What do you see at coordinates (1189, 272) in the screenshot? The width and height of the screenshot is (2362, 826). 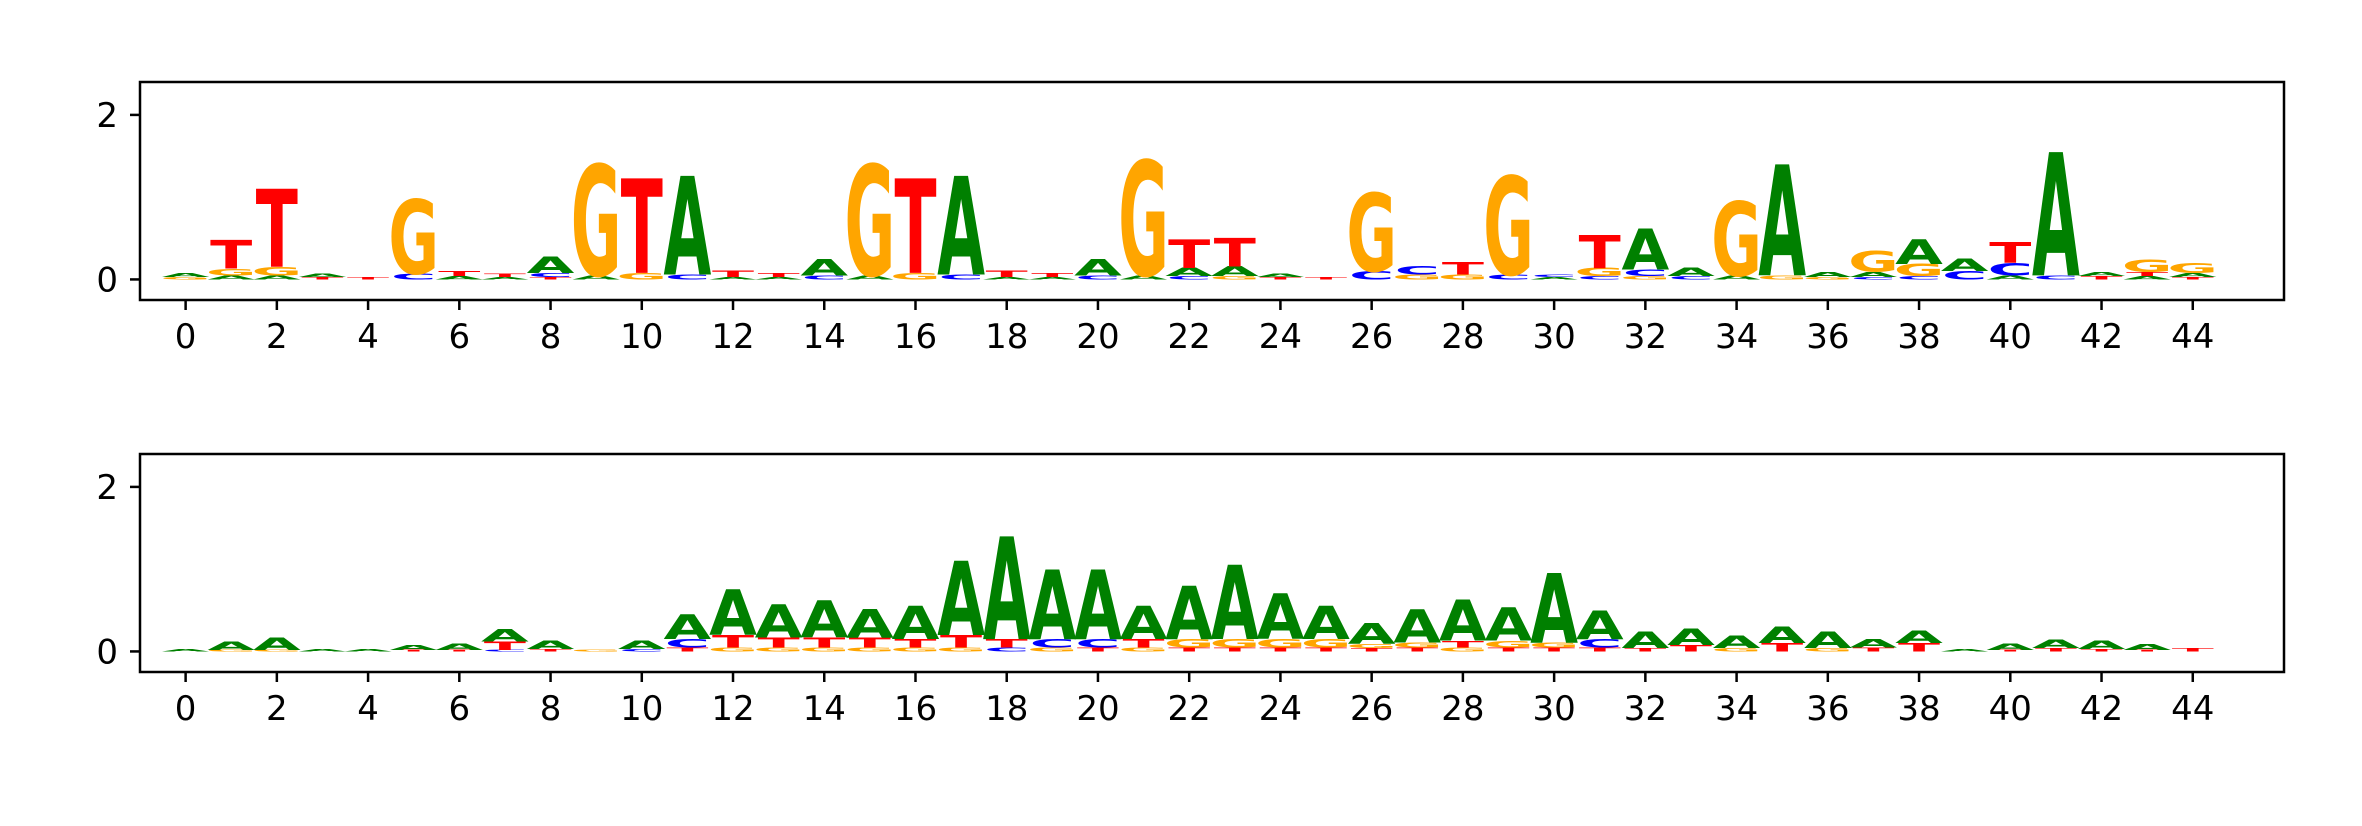 I see `logo-letter-A-pos-22: A` at bounding box center [1189, 272].